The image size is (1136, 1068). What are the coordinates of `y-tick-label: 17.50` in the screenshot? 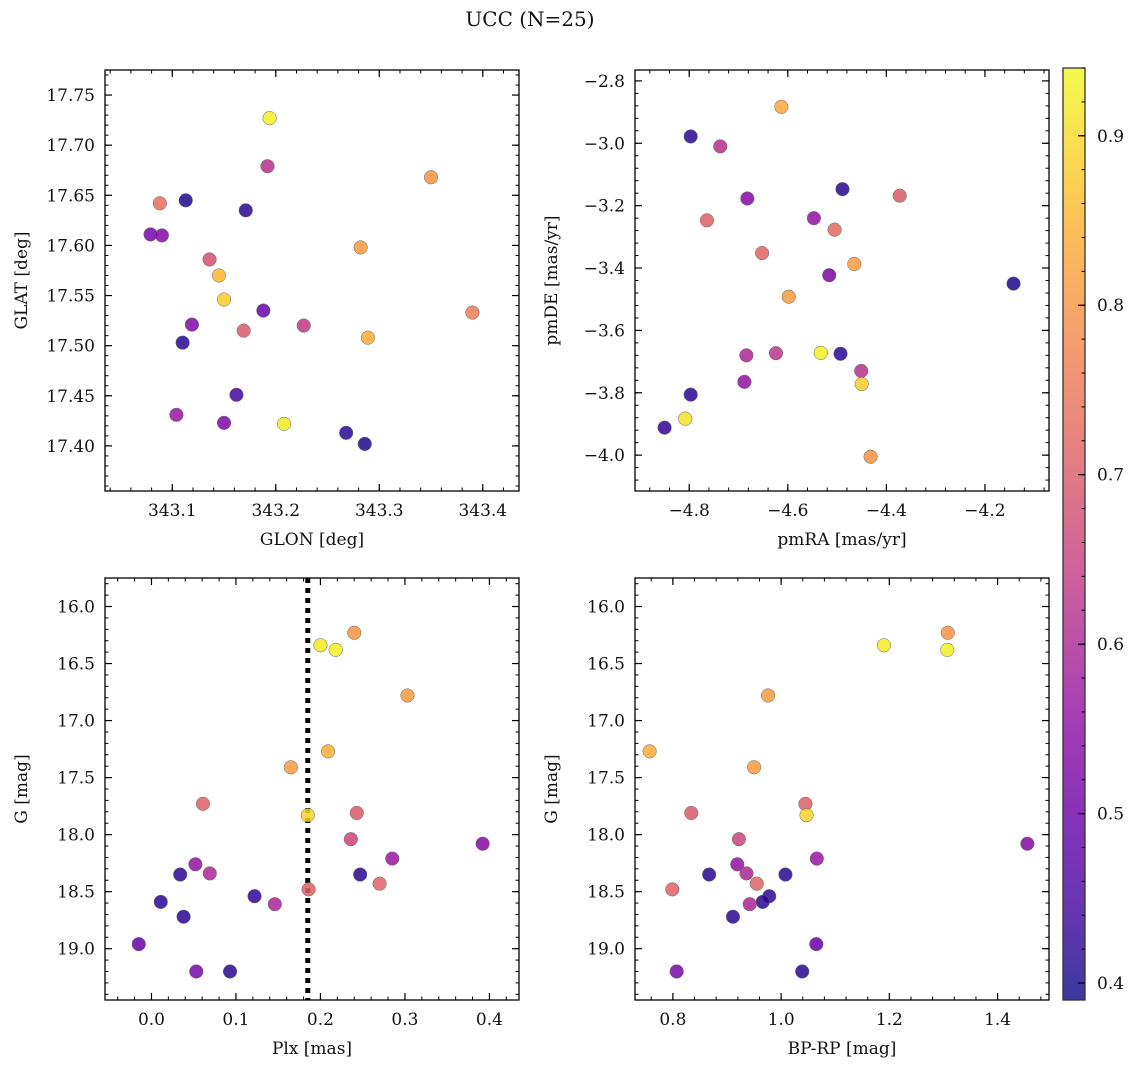 It's located at (70, 347).